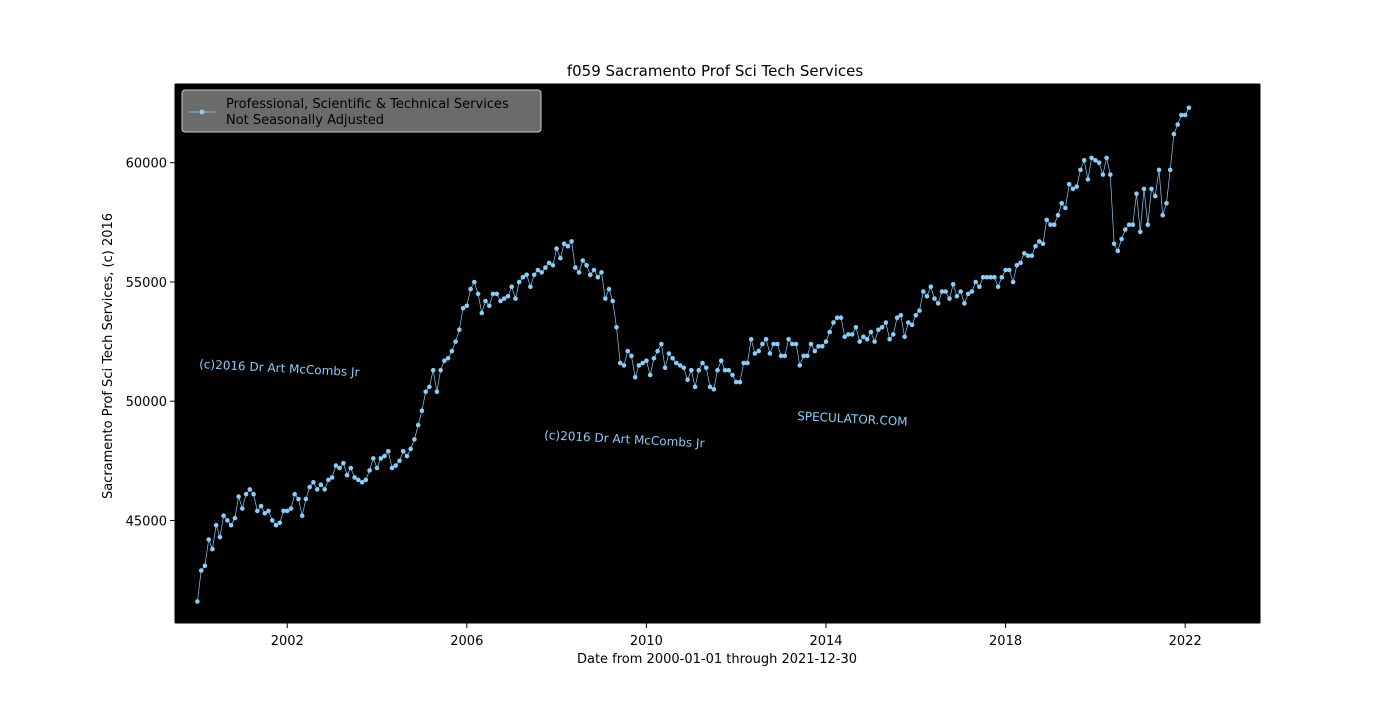  I want to click on legend-label-line: Not Seasonally Adjusted, so click(305, 120).